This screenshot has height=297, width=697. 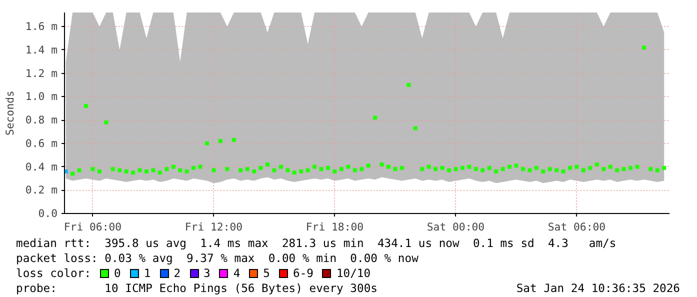 What do you see at coordinates (48, 213) in the screenshot?
I see `y-tick-label: 0.0` at bounding box center [48, 213].